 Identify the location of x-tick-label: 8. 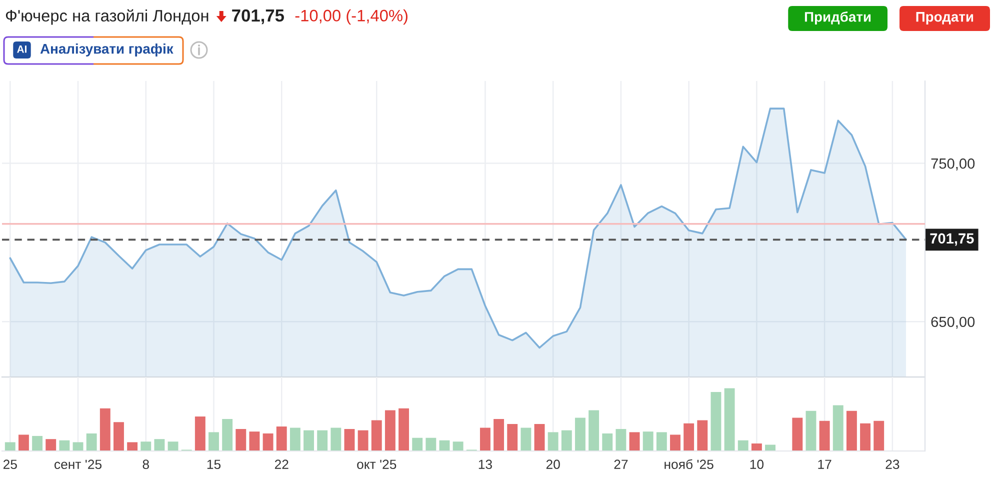
(145, 465).